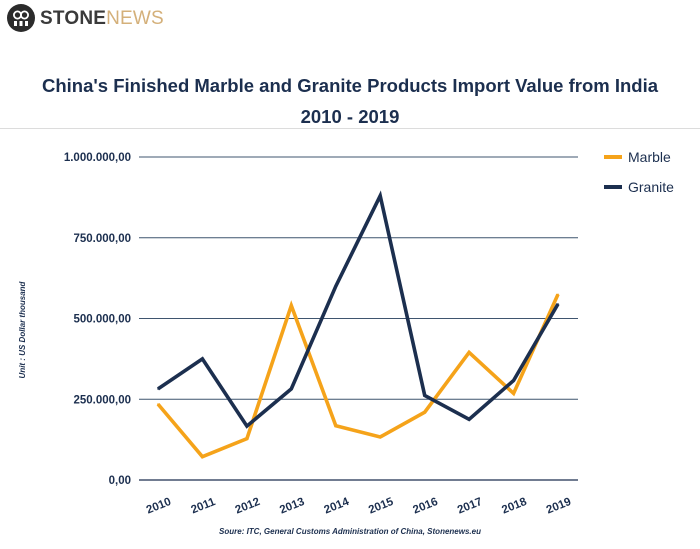 This screenshot has height=549, width=700. Describe the element at coordinates (135, 18) in the screenshot. I see `brand-part2: NEWS` at that location.